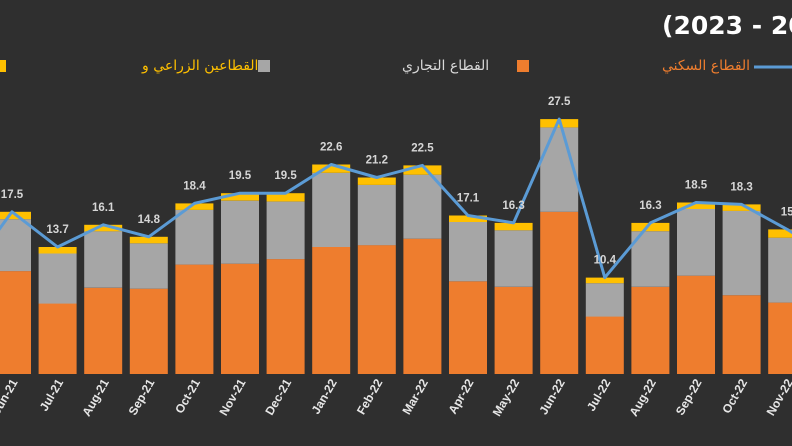 The width and height of the screenshot is (792, 446). I want to click on value-label-nov-22: 15, so click(786, 212).